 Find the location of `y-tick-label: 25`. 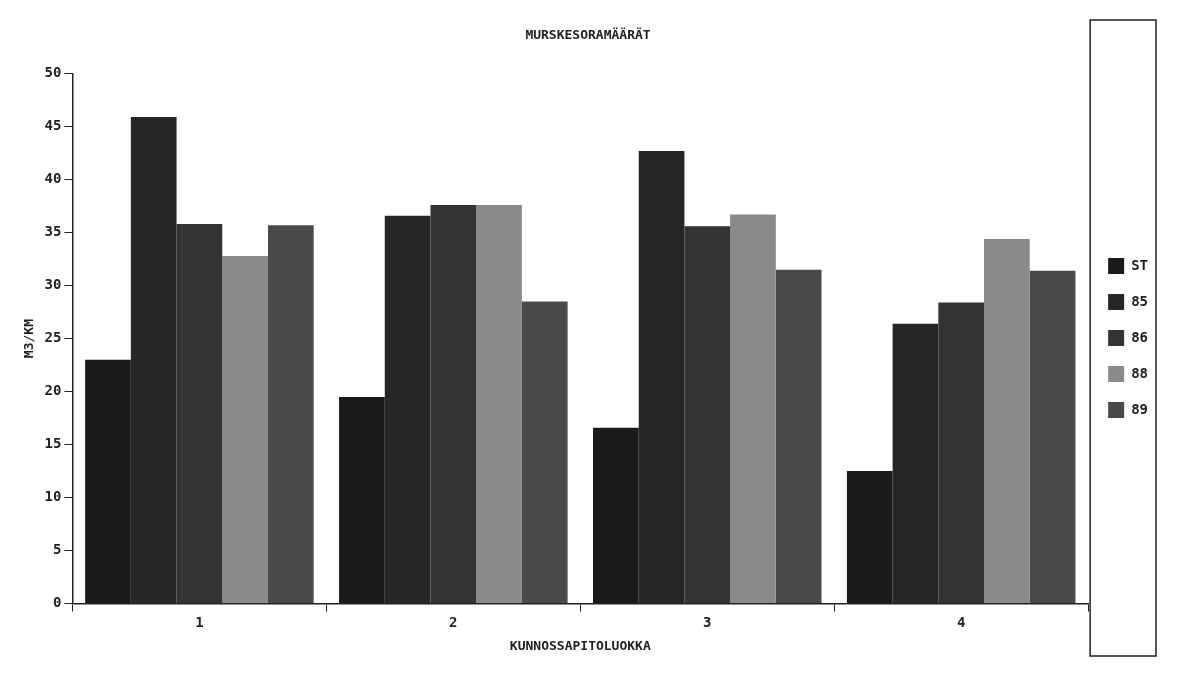

y-tick-label: 25 is located at coordinates (53, 337).